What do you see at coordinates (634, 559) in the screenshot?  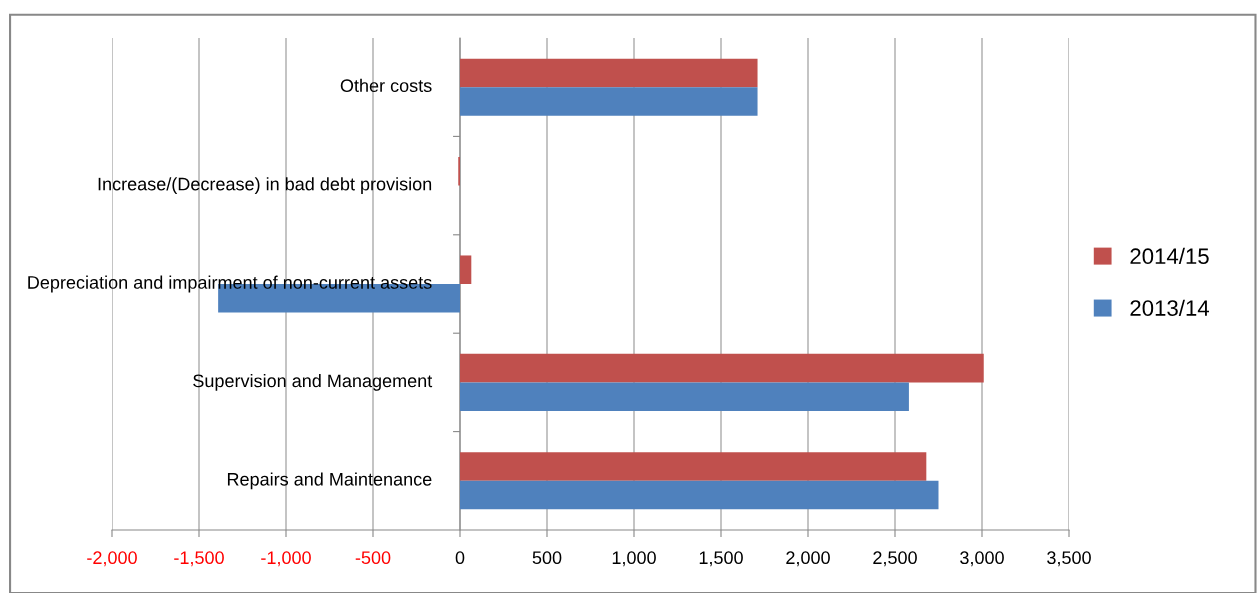 I see `x-tick-label: 1,000` at bounding box center [634, 559].